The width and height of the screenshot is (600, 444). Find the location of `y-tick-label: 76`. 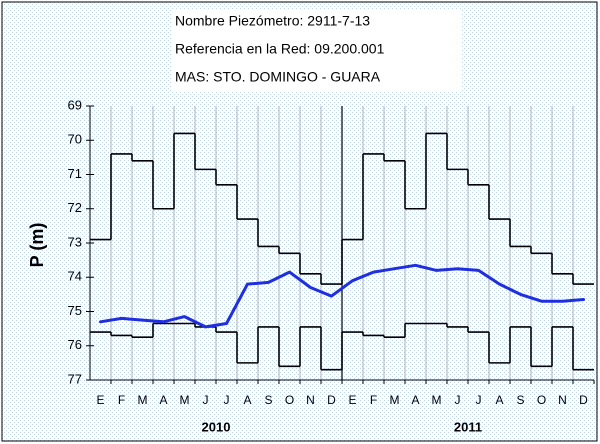

y-tick-label: 76 is located at coordinates (75, 344).